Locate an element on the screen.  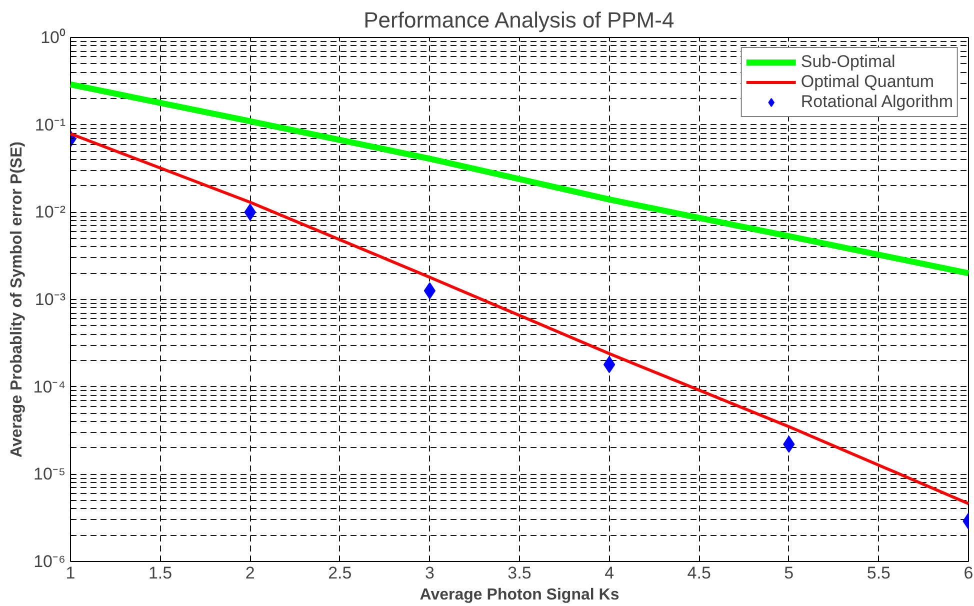
x-axis-title: Average Photon Signal Ks is located at coordinates (520, 595).